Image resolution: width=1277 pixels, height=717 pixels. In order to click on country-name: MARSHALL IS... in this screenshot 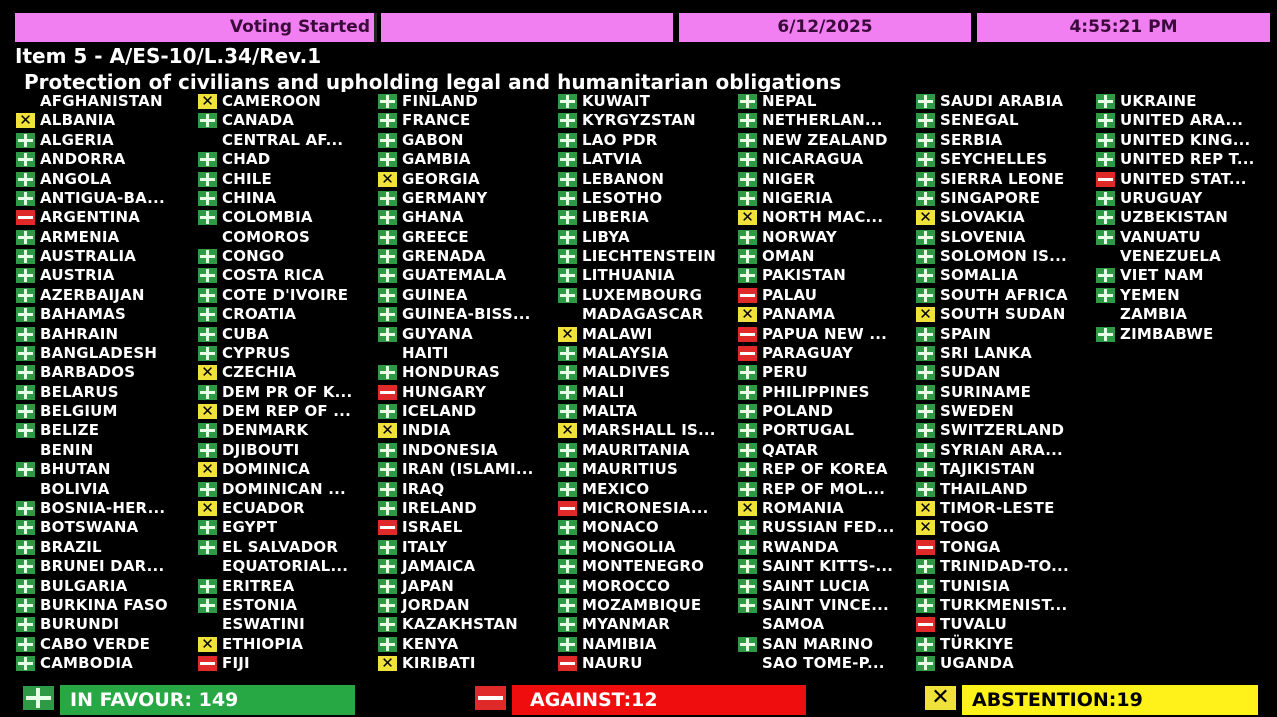, I will do `click(649, 430)`.